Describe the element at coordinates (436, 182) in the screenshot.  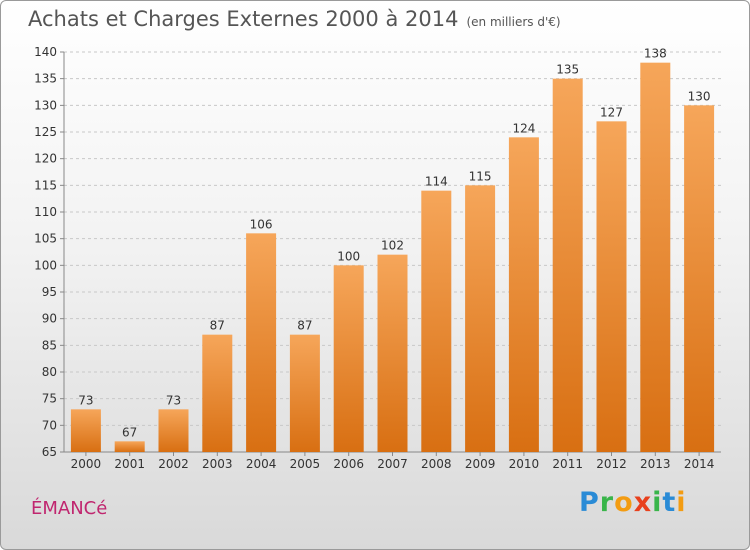
I see `data-label: 114` at that location.